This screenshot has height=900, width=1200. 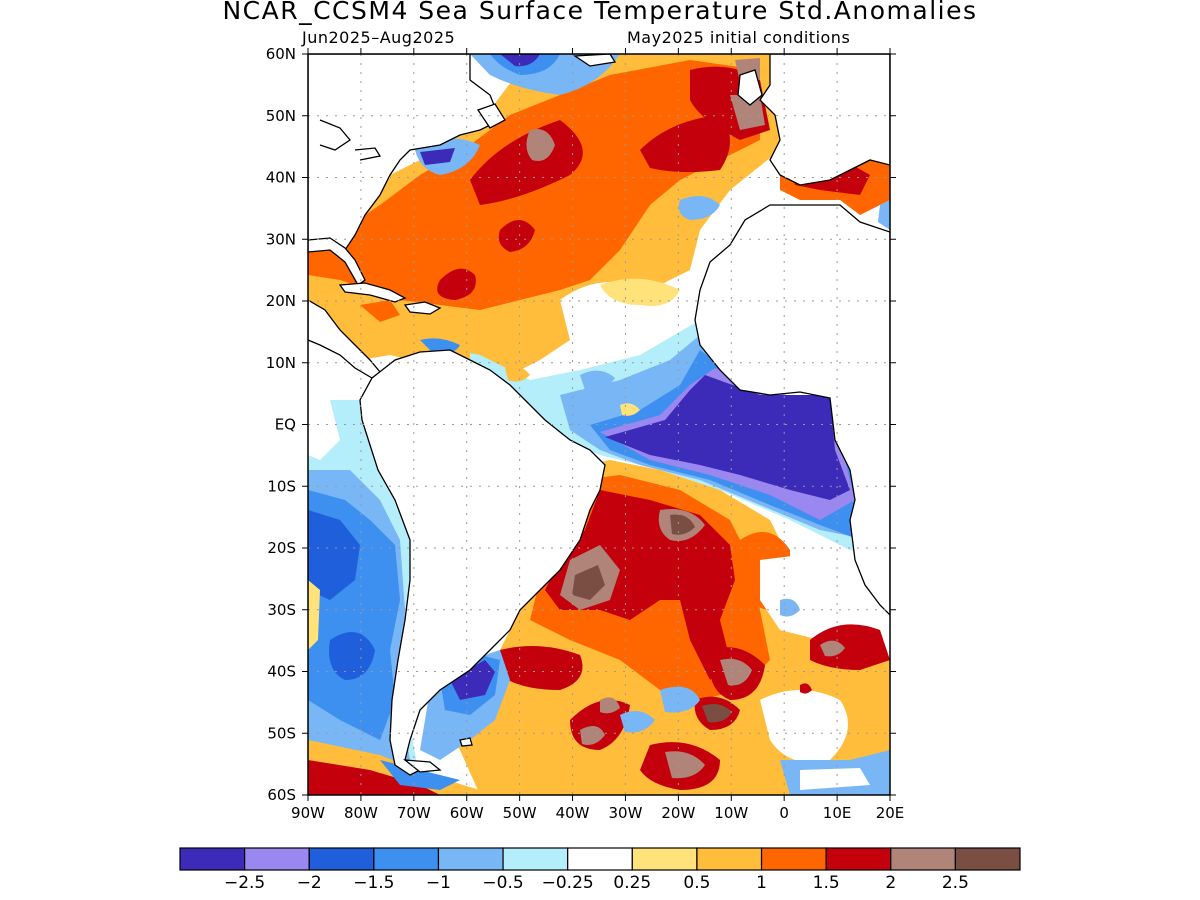 What do you see at coordinates (281, 301) in the screenshot?
I see `lat-label: 20N` at bounding box center [281, 301].